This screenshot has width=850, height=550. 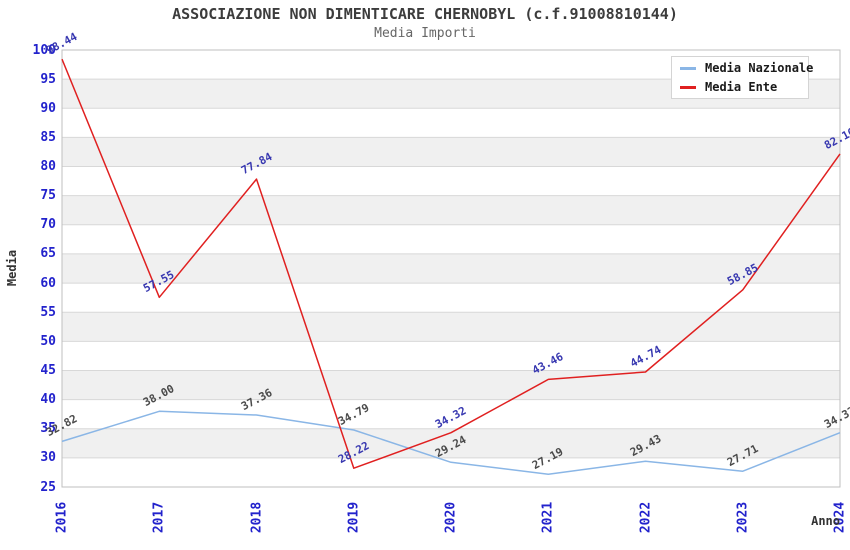 What do you see at coordinates (48, 370) in the screenshot?
I see `y-tick-label: 45` at bounding box center [48, 370].